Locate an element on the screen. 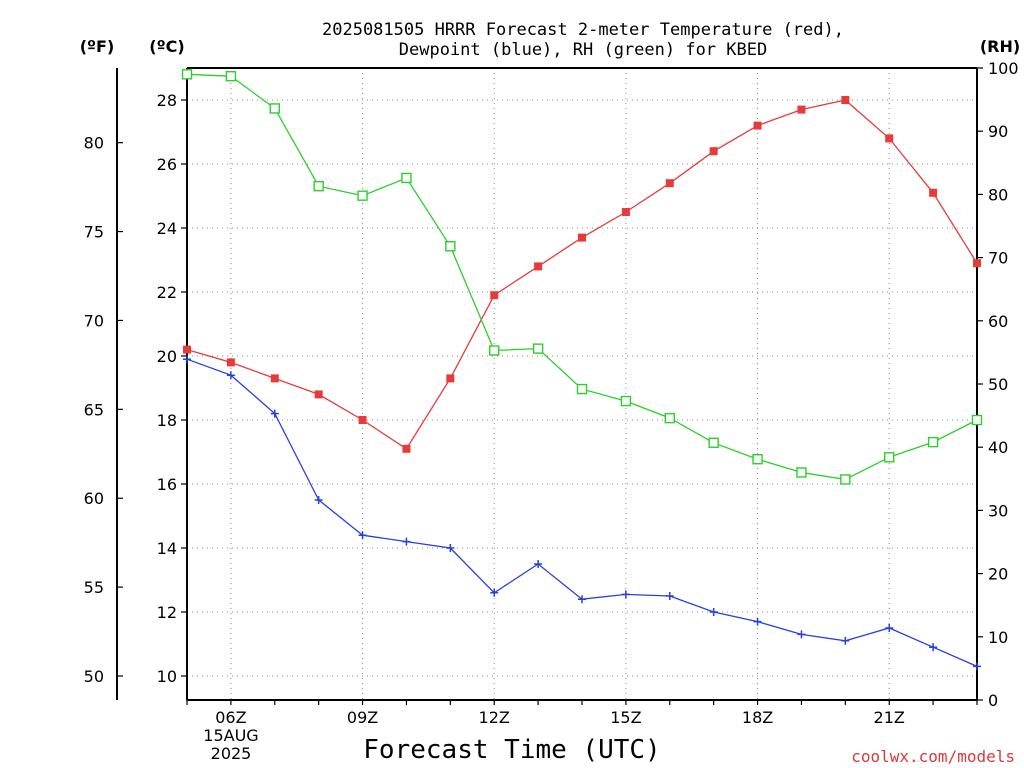  celsius-tick-label: 16 is located at coordinates (167, 484).